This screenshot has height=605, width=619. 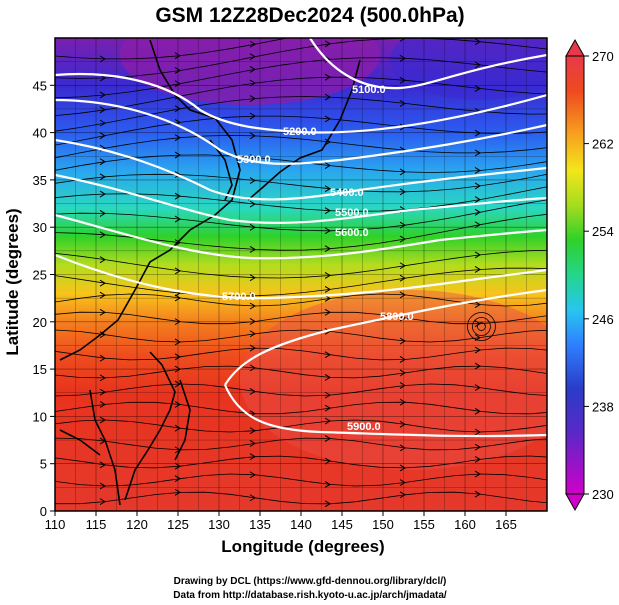 I want to click on vortex-ring, so click(x=481, y=326).